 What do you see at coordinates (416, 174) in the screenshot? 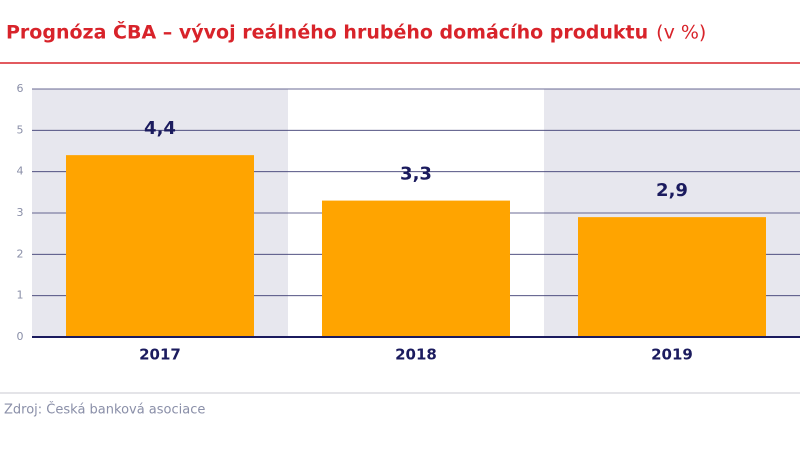
I see `value-label: 3,3` at bounding box center [416, 174].